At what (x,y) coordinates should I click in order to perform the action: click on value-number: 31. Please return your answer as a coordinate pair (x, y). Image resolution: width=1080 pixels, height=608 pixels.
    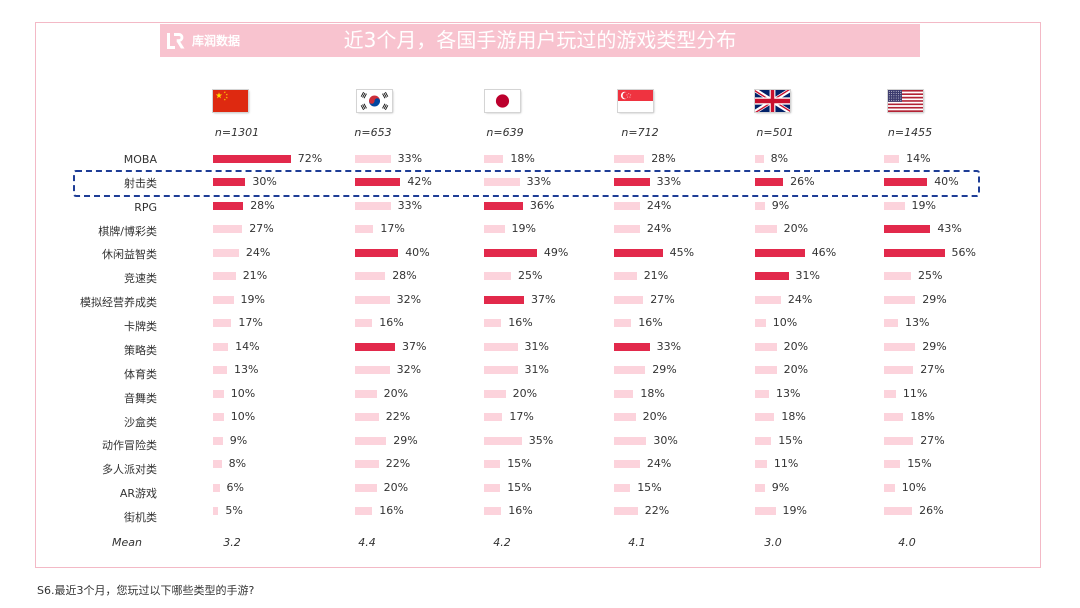
    Looking at the image, I should click on (531, 346).